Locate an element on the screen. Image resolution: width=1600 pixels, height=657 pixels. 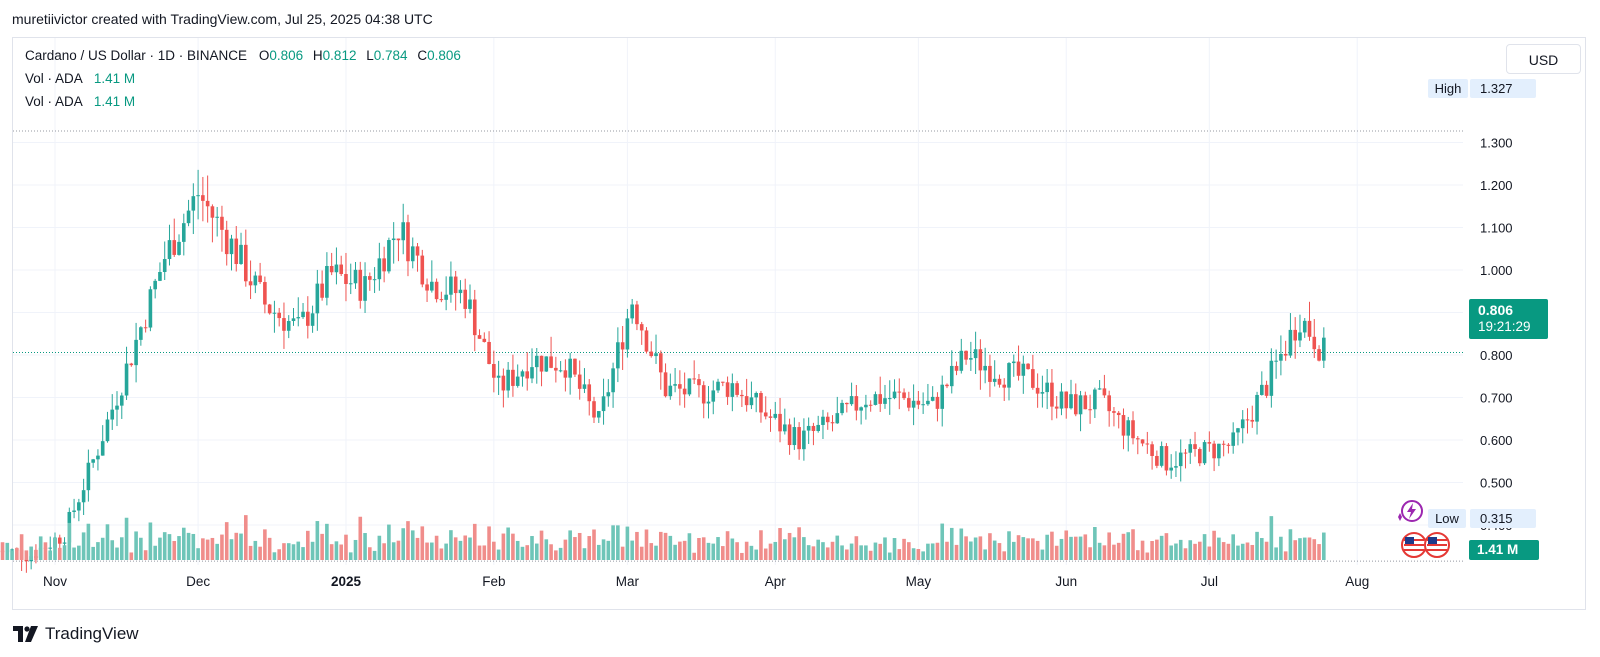
x-tick-label: Aug is located at coordinates (1357, 581).